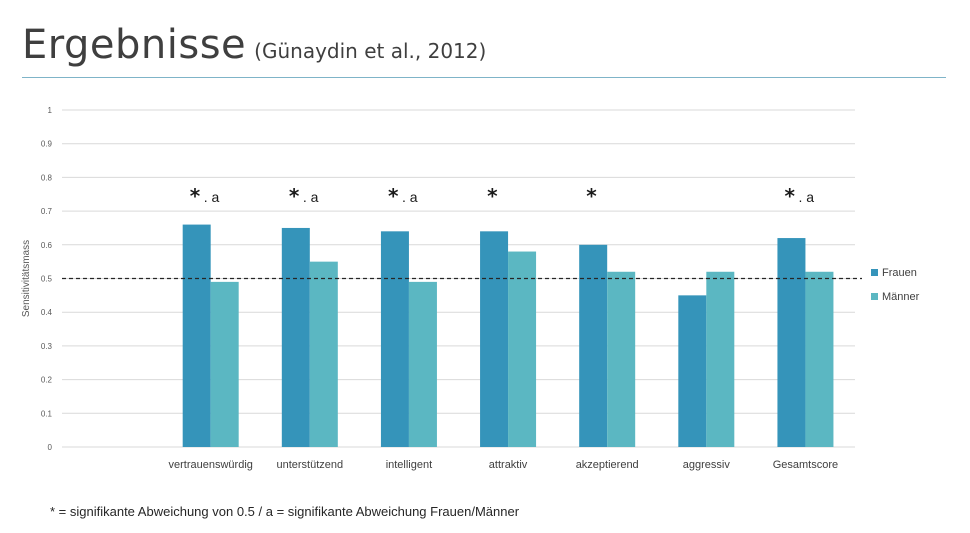 The image size is (970, 533). Describe the element at coordinates (26, 278) in the screenshot. I see `y-axis-label: Sensitivitätsmass` at that location.